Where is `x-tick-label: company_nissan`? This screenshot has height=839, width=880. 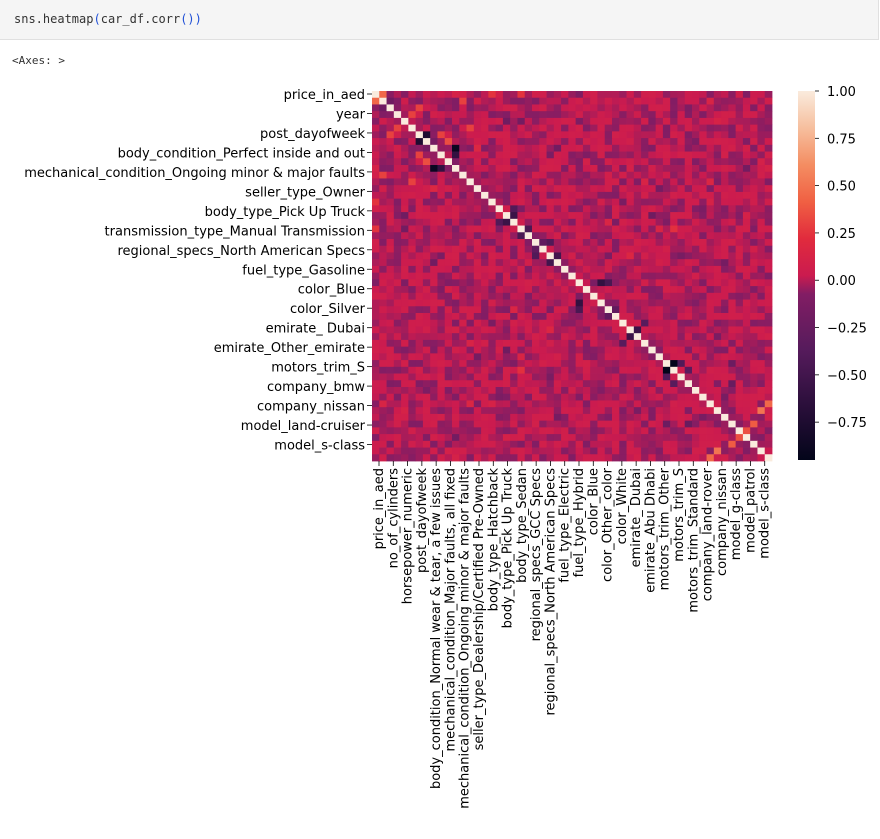 x-tick-label: company_nissan is located at coordinates (722, 522).